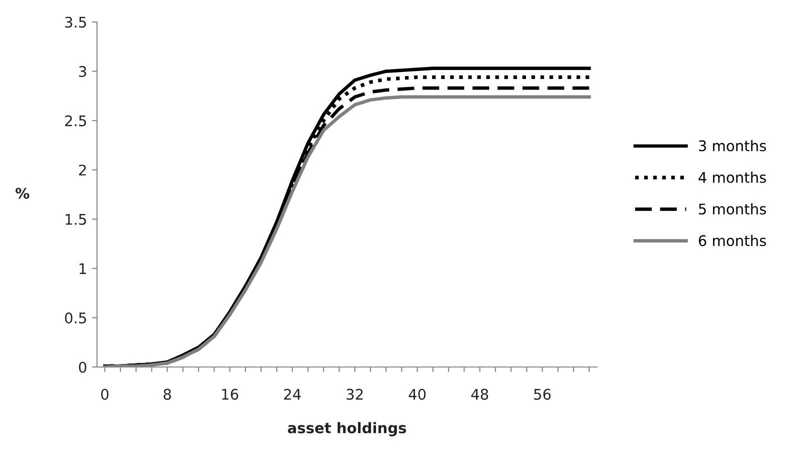 The height and width of the screenshot is (461, 789). Describe the element at coordinates (542, 394) in the screenshot. I see `x-tick-label: 56` at that location.